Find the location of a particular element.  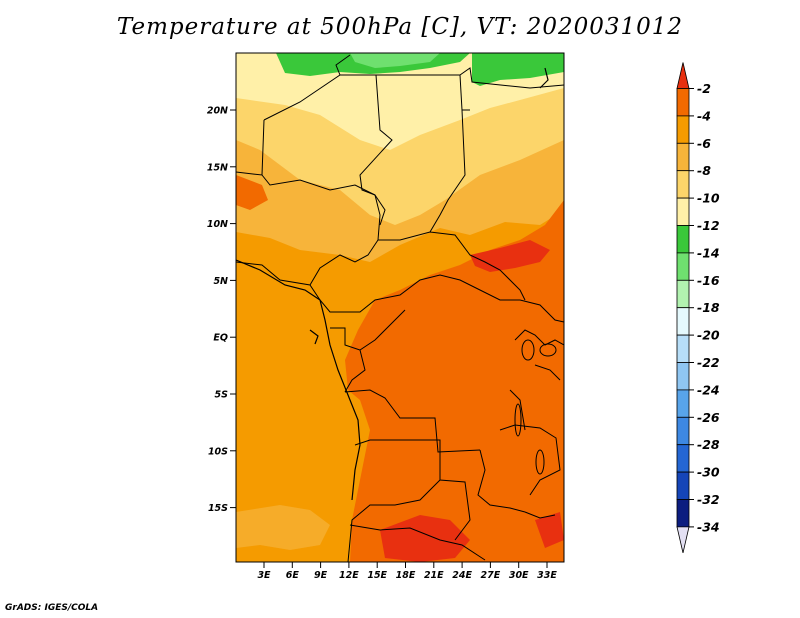

lon-label: 15E is located at coordinates (377, 575).